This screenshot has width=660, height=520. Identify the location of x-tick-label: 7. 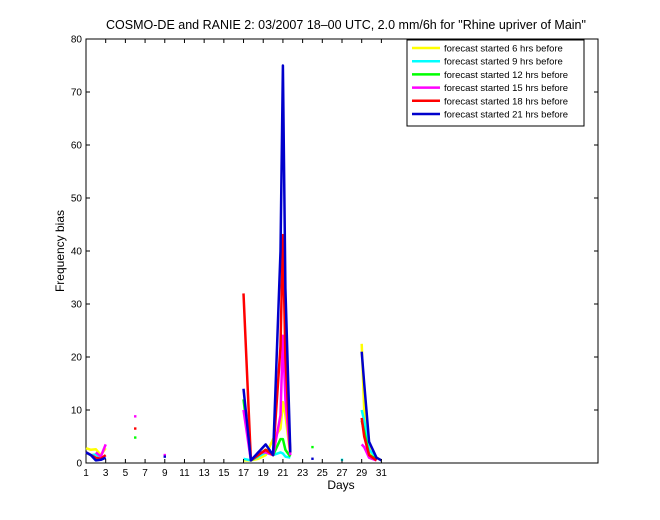
(145, 473).